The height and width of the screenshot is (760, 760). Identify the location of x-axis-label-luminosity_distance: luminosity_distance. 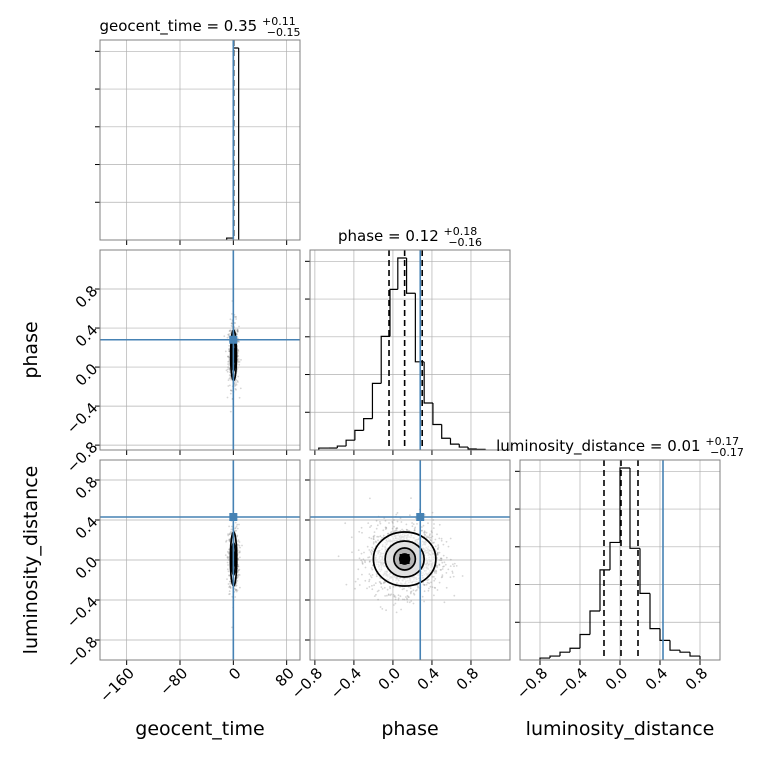
(620, 729).